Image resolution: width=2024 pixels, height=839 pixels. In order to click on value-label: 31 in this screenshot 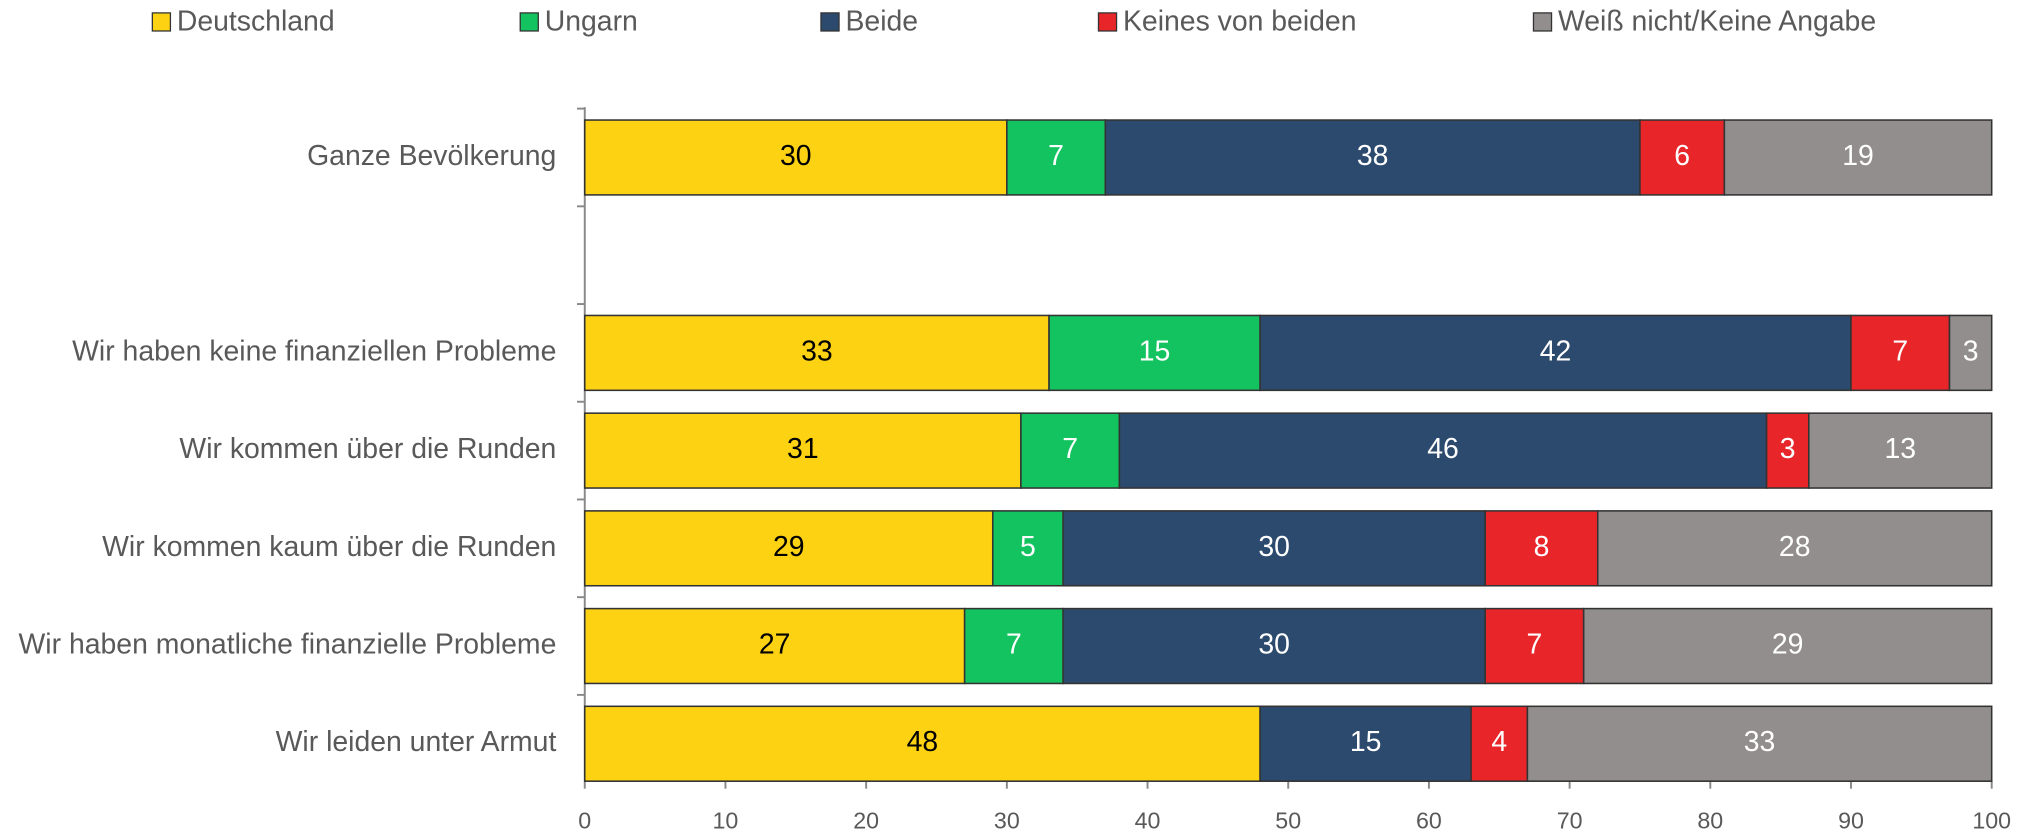, I will do `click(803, 449)`.